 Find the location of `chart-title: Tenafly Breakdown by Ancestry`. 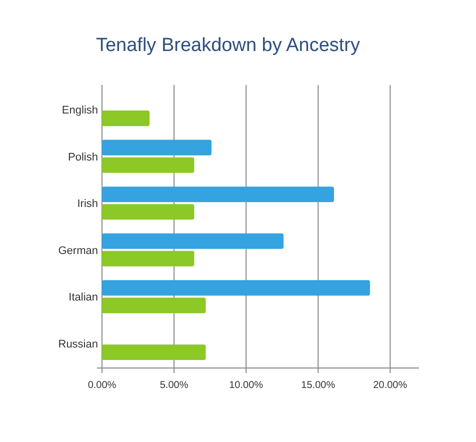

chart-title: Tenafly Breakdown by Ancestry is located at coordinates (228, 45).